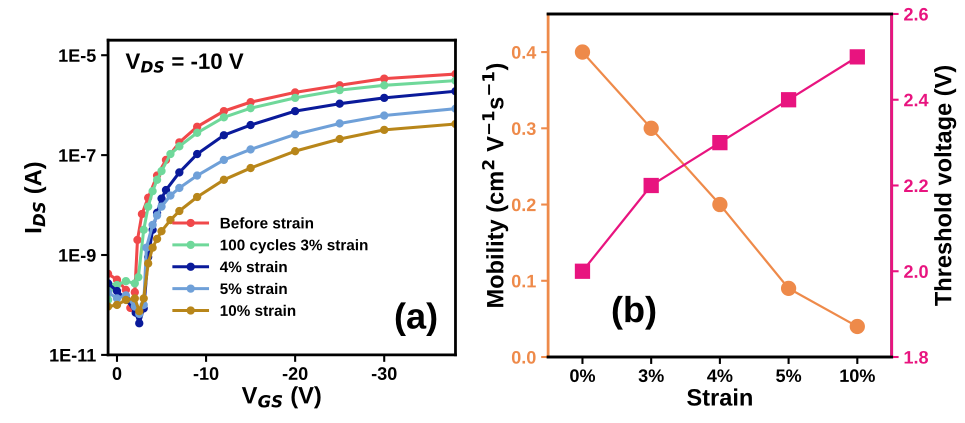 This screenshot has height=423, width=965. Describe the element at coordinates (495, 185) in the screenshot. I see `y-axis-title: Mobility (cm$^{2}$ V$^{−1}$s$^{−1}$)` at that location.